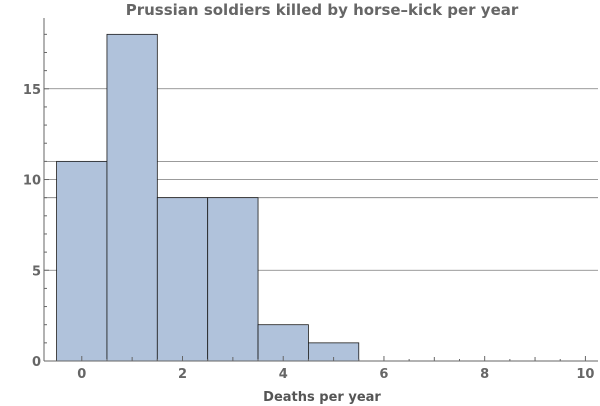  What do you see at coordinates (283, 374) in the screenshot?
I see `x-tick-label-4: 4` at bounding box center [283, 374].